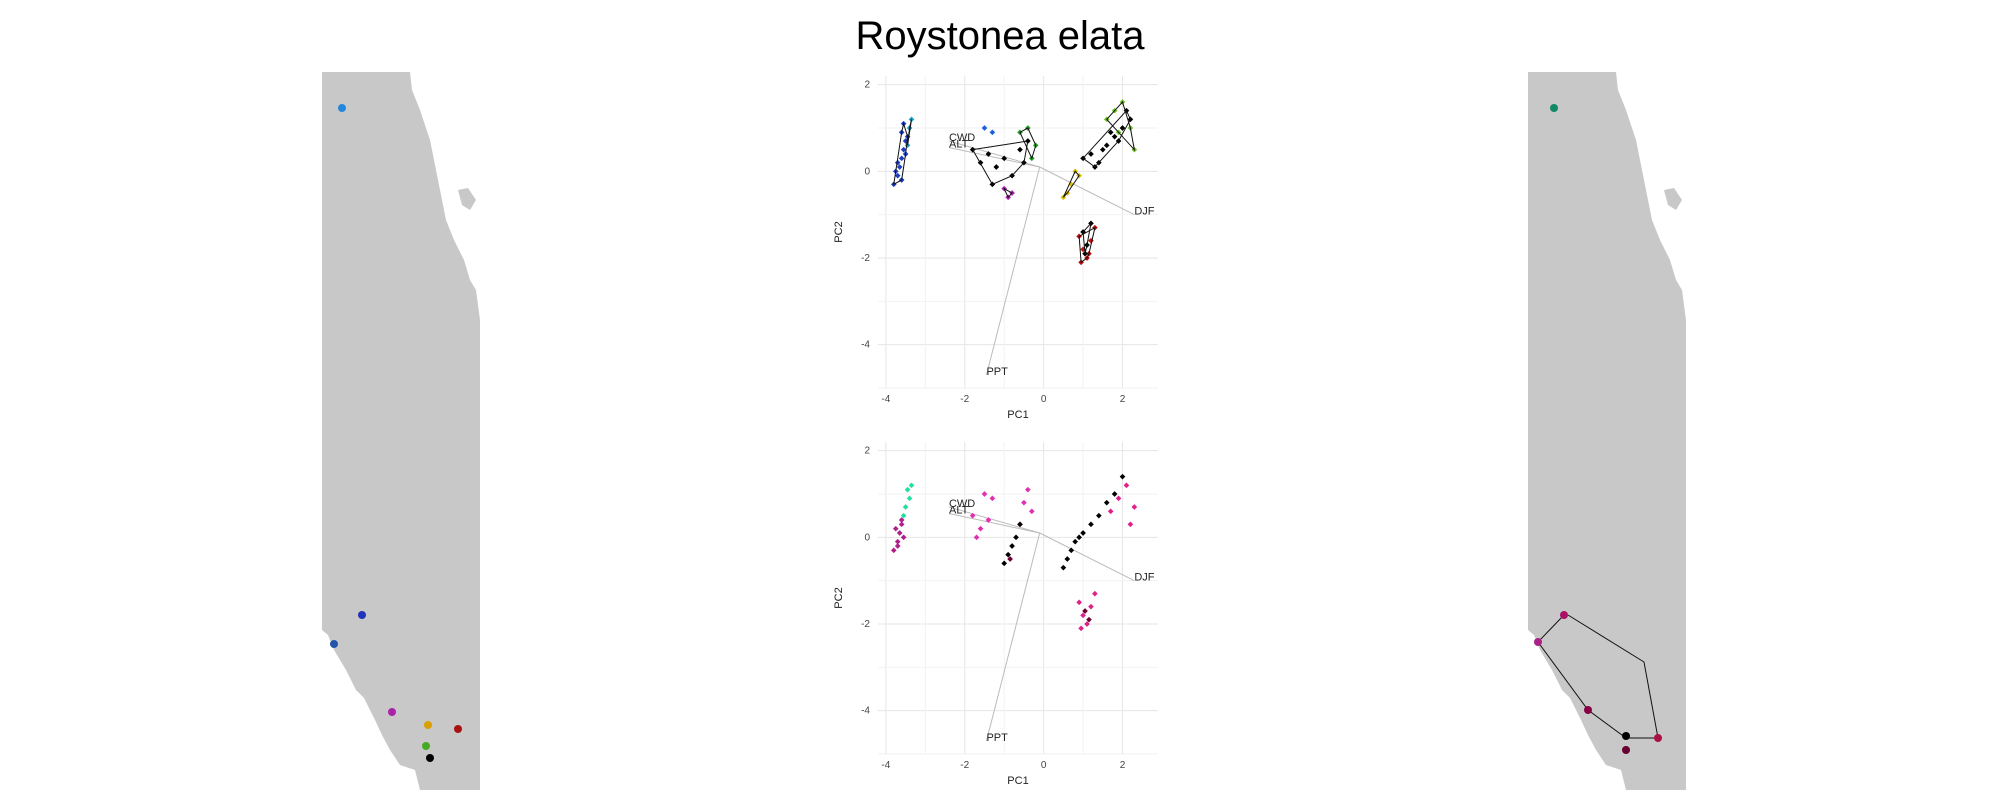  Describe the element at coordinates (396, 433) in the screenshot. I see `map-points` at that location.